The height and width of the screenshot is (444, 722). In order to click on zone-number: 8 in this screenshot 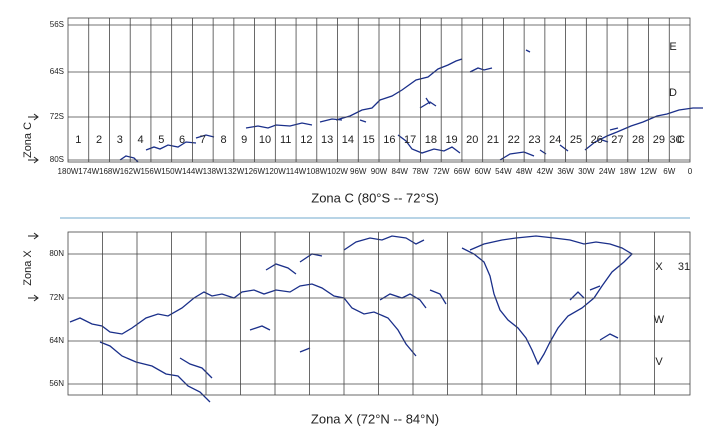, I will do `click(223, 140)`.